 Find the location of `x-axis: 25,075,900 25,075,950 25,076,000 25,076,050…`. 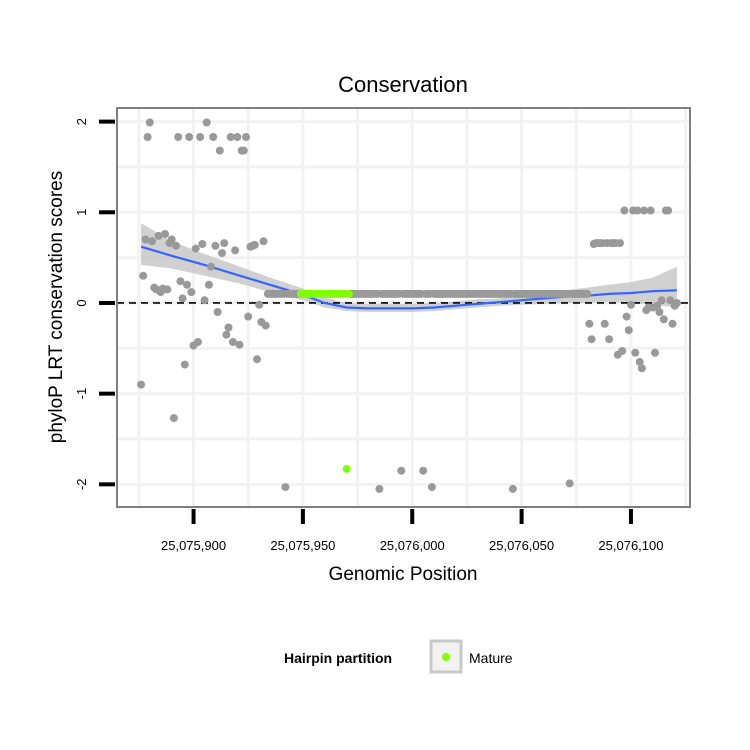

x-axis: 25,075,900 25,075,950 25,076,000 25,076,050… is located at coordinates (412, 531).